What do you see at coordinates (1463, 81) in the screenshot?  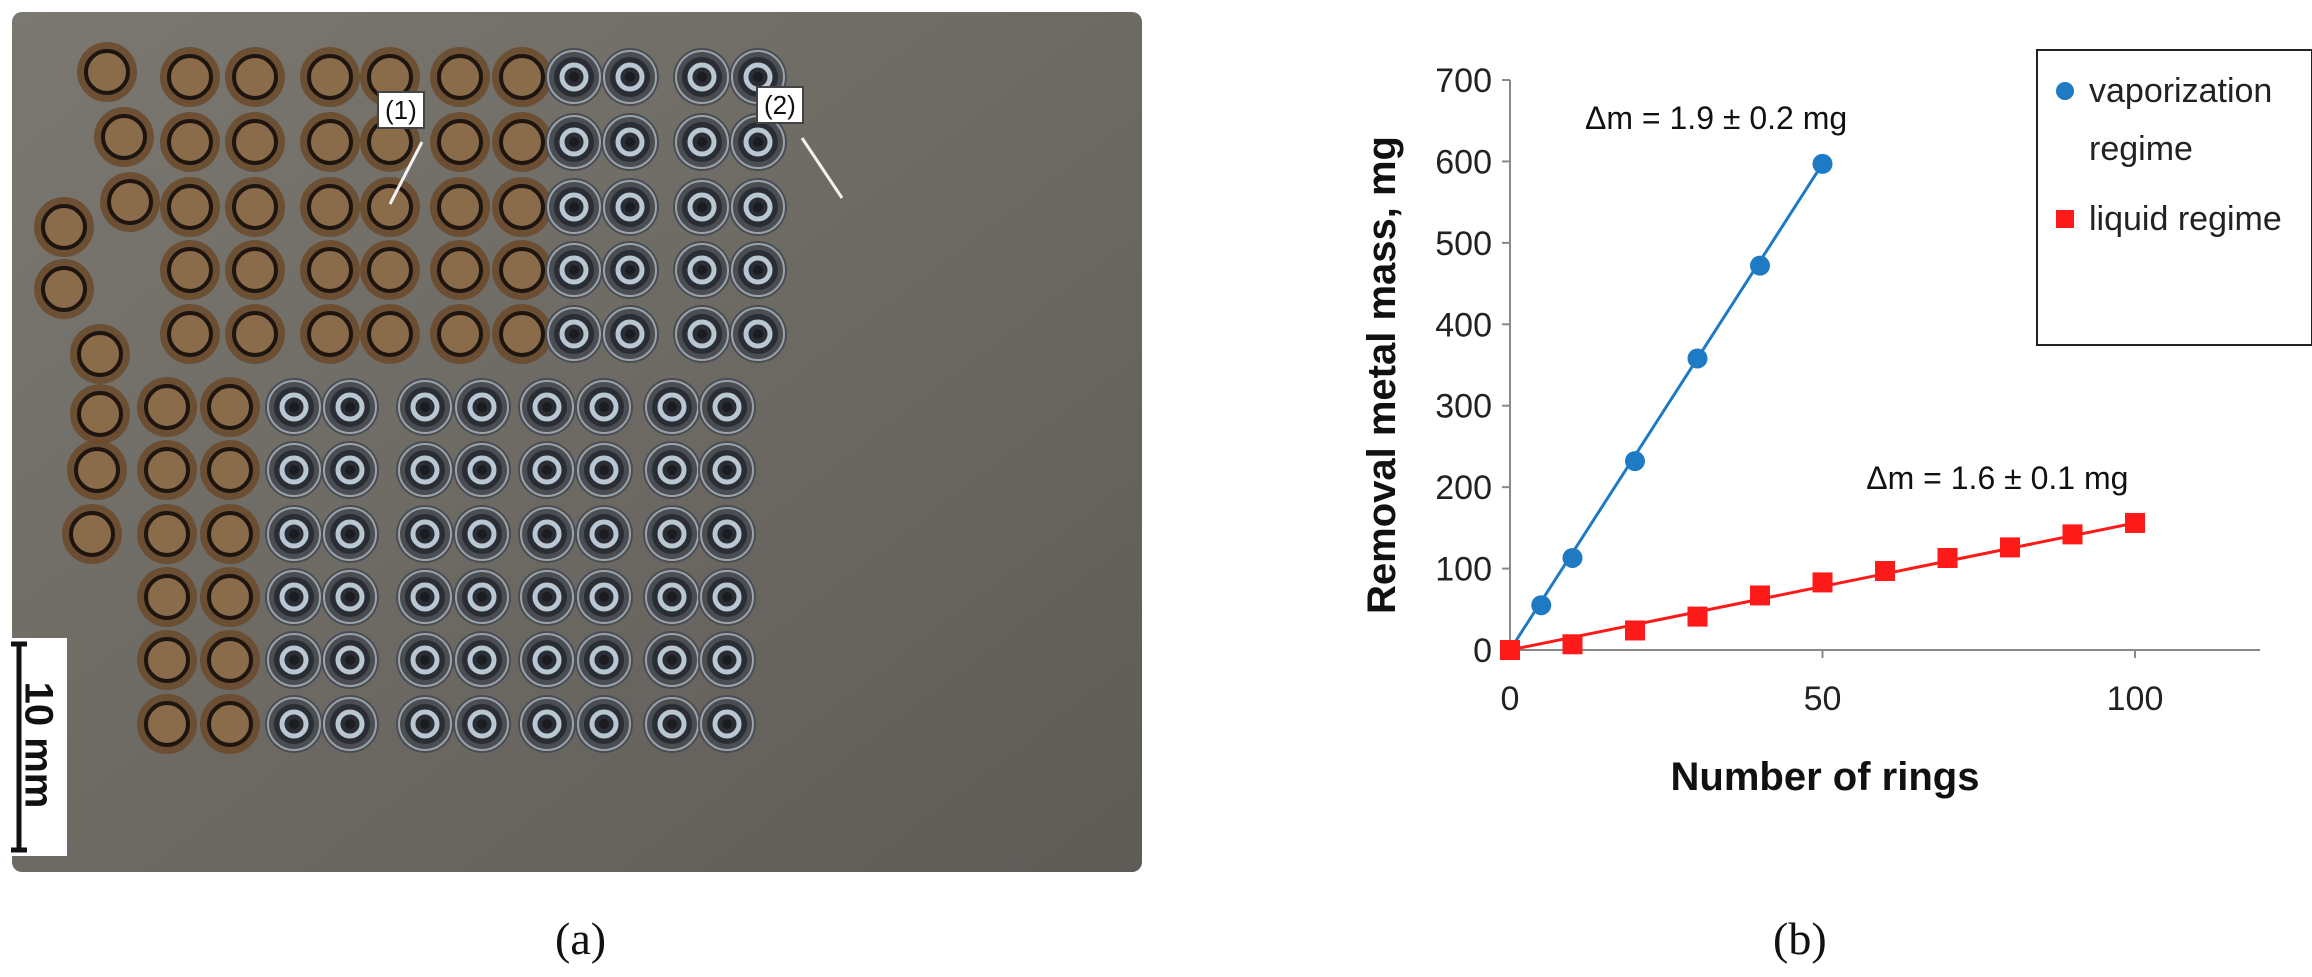 I see `y-tick-label: 700` at bounding box center [1463, 81].